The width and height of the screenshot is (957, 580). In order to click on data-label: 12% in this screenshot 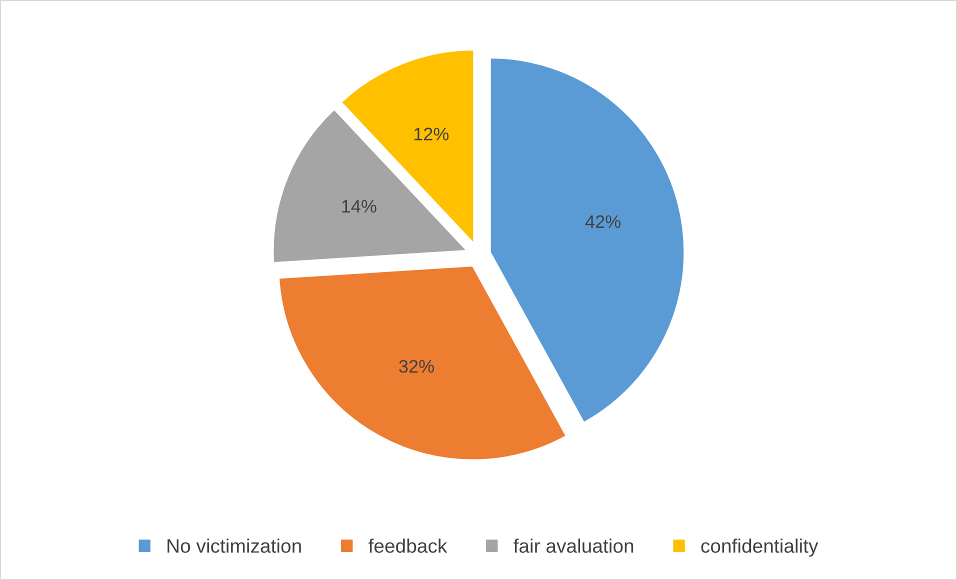, I will do `click(431, 134)`.